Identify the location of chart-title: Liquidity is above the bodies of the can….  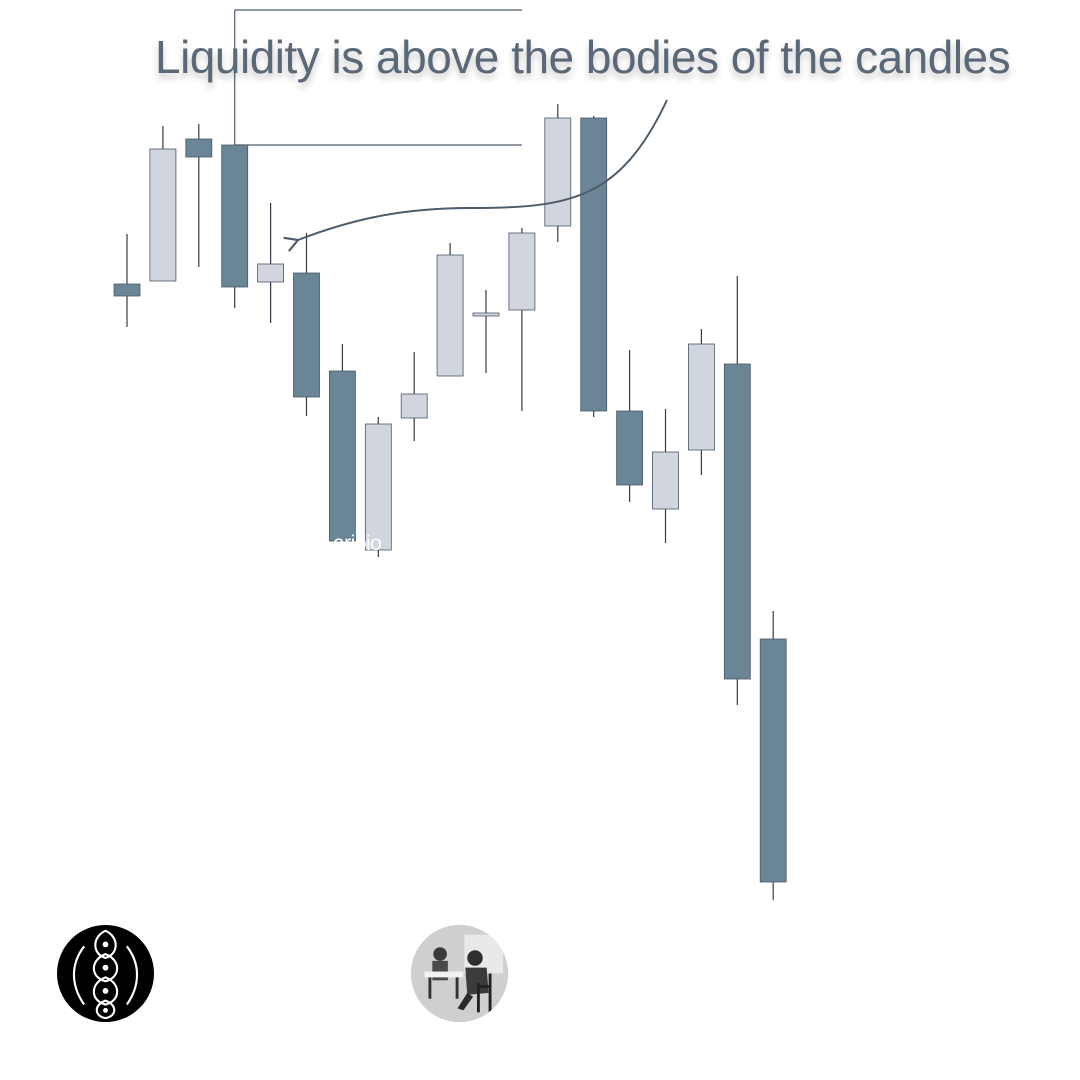
(583, 57).